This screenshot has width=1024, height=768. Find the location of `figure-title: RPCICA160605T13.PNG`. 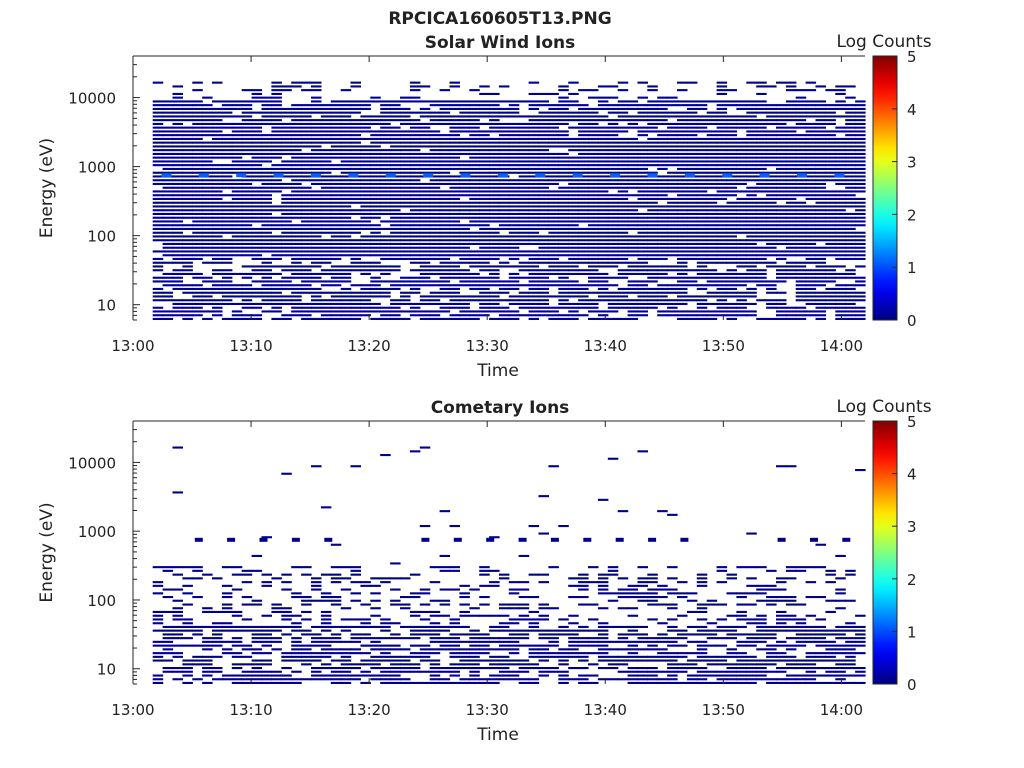

figure-title: RPCICA160605T13.PNG is located at coordinates (499, 19).